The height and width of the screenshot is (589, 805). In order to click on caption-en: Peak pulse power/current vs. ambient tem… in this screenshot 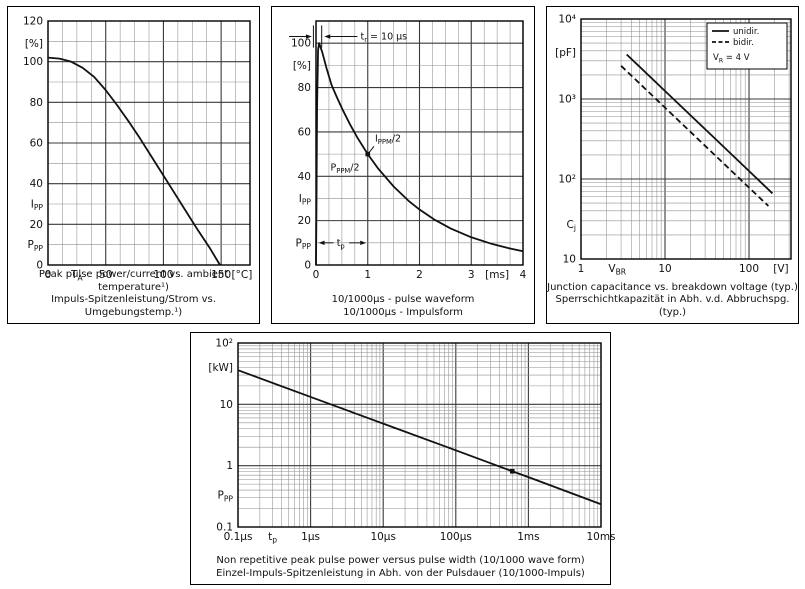, I will do `click(133, 281)`.